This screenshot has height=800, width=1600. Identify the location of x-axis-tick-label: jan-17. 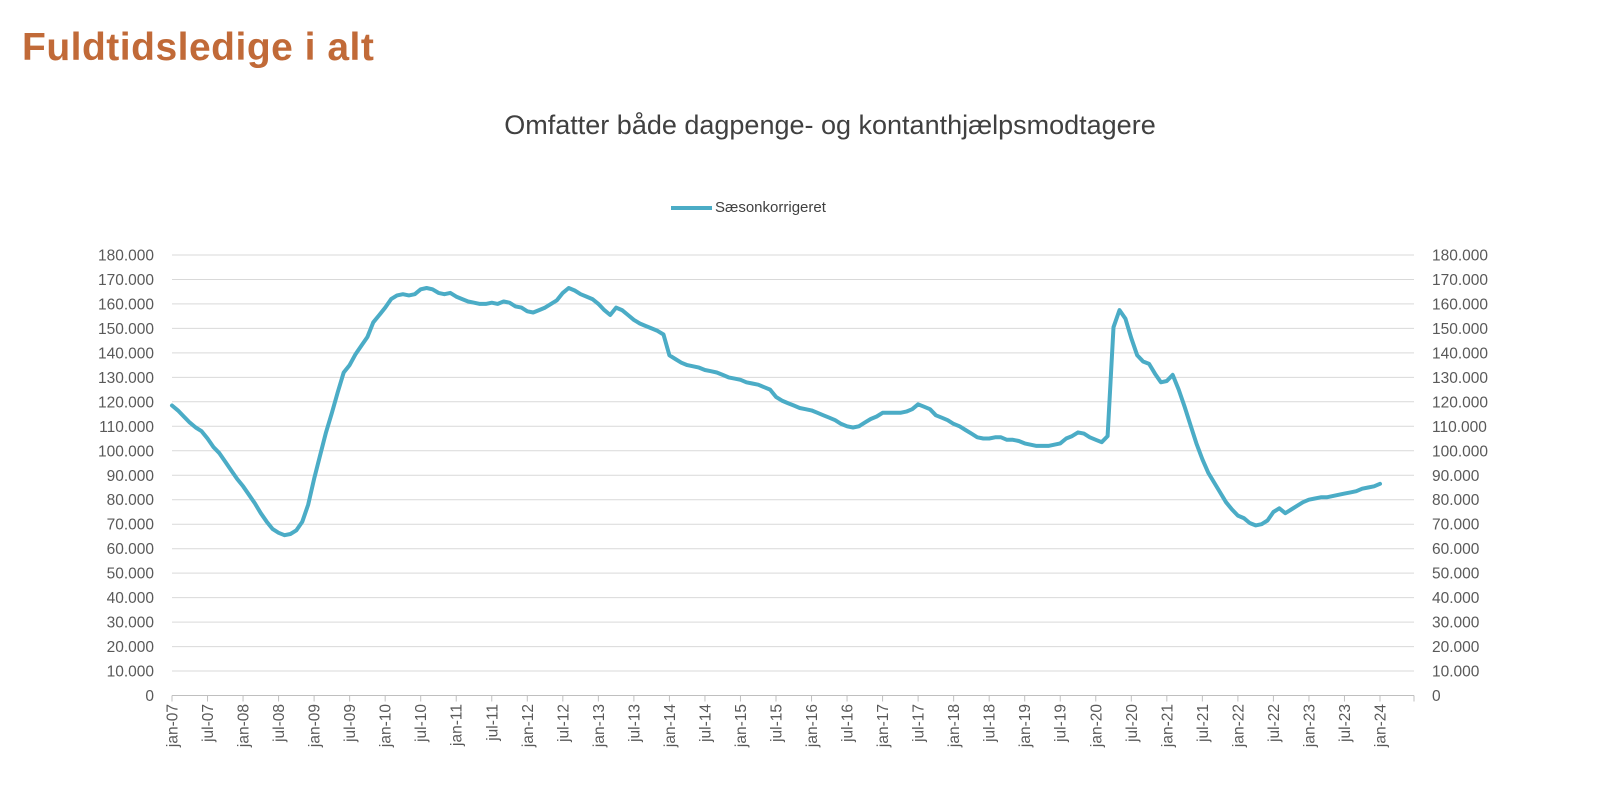
(883, 726).